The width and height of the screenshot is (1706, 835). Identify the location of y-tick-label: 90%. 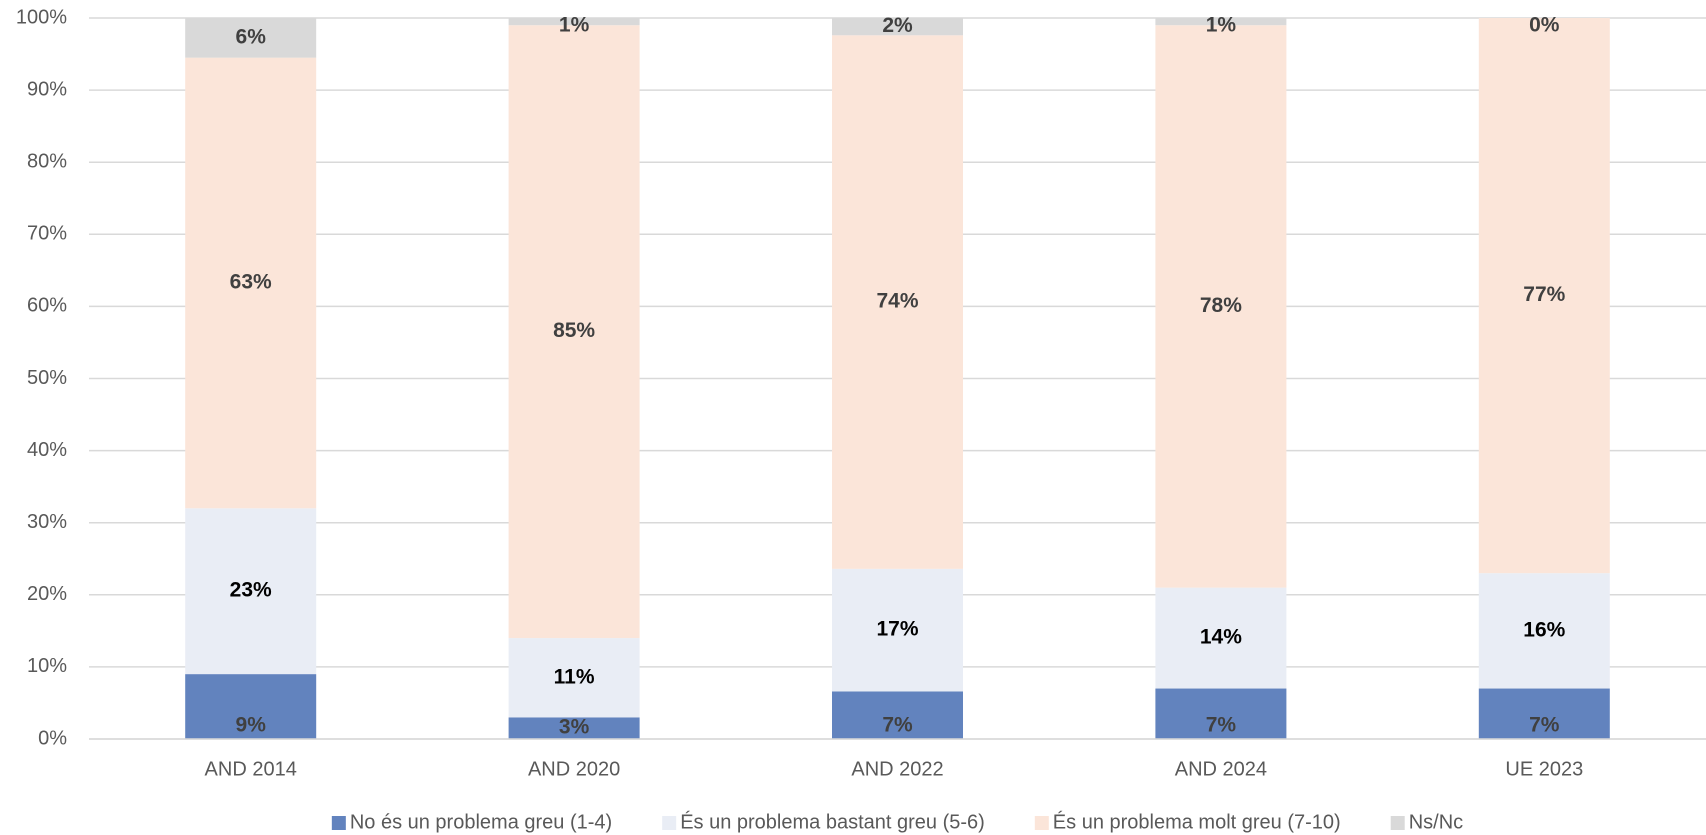
(47, 89).